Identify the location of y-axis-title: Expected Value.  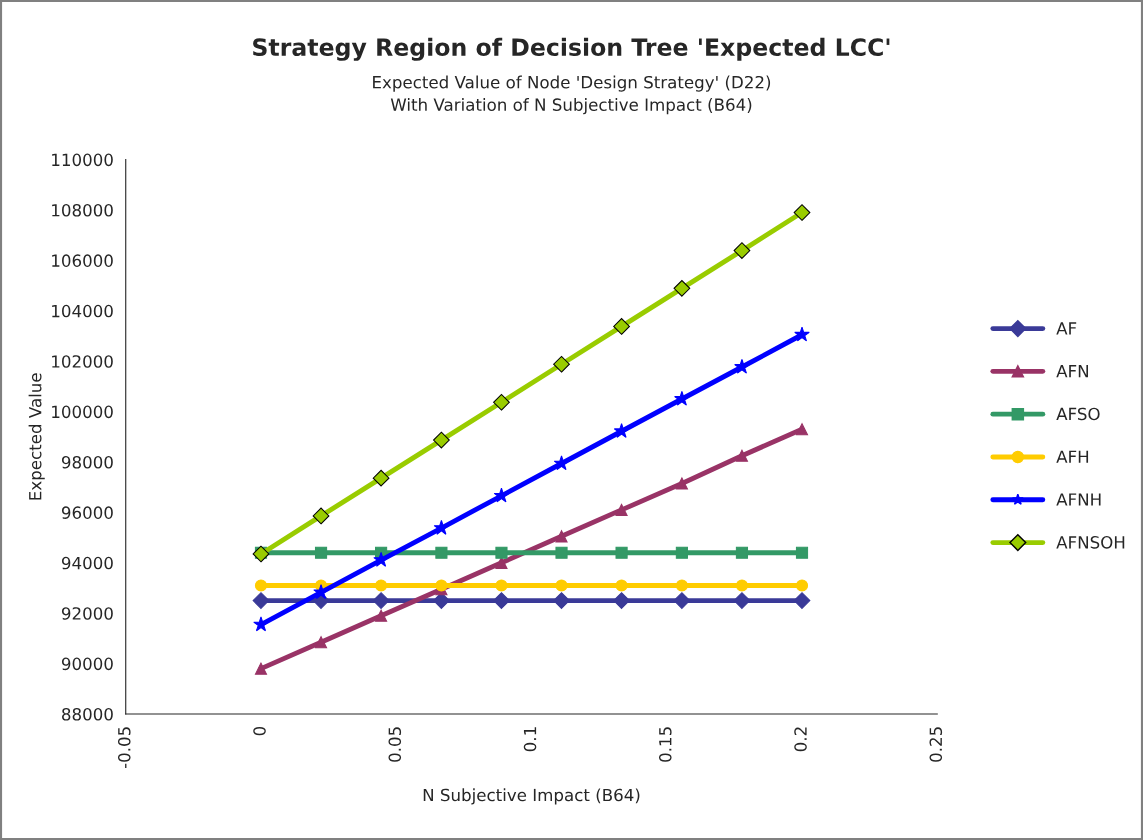
(36, 436).